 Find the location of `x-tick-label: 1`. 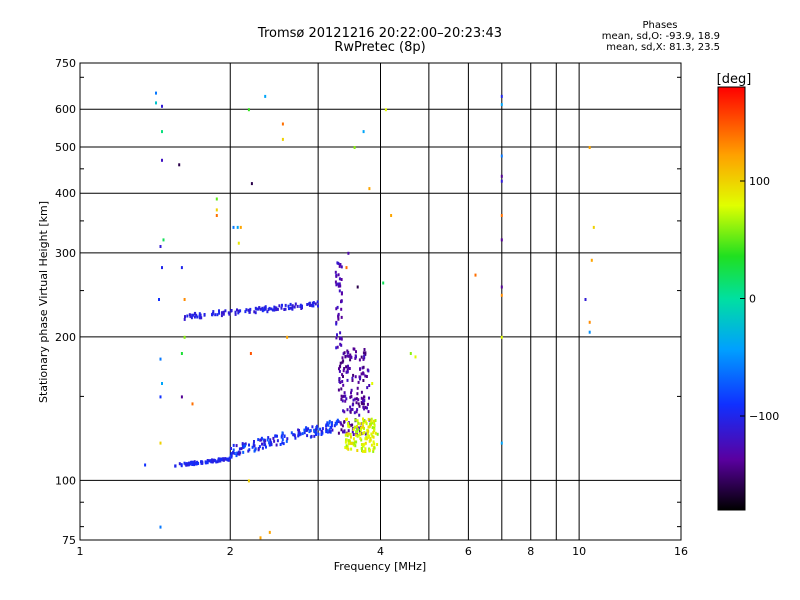

x-tick-label: 1 is located at coordinates (80, 551).